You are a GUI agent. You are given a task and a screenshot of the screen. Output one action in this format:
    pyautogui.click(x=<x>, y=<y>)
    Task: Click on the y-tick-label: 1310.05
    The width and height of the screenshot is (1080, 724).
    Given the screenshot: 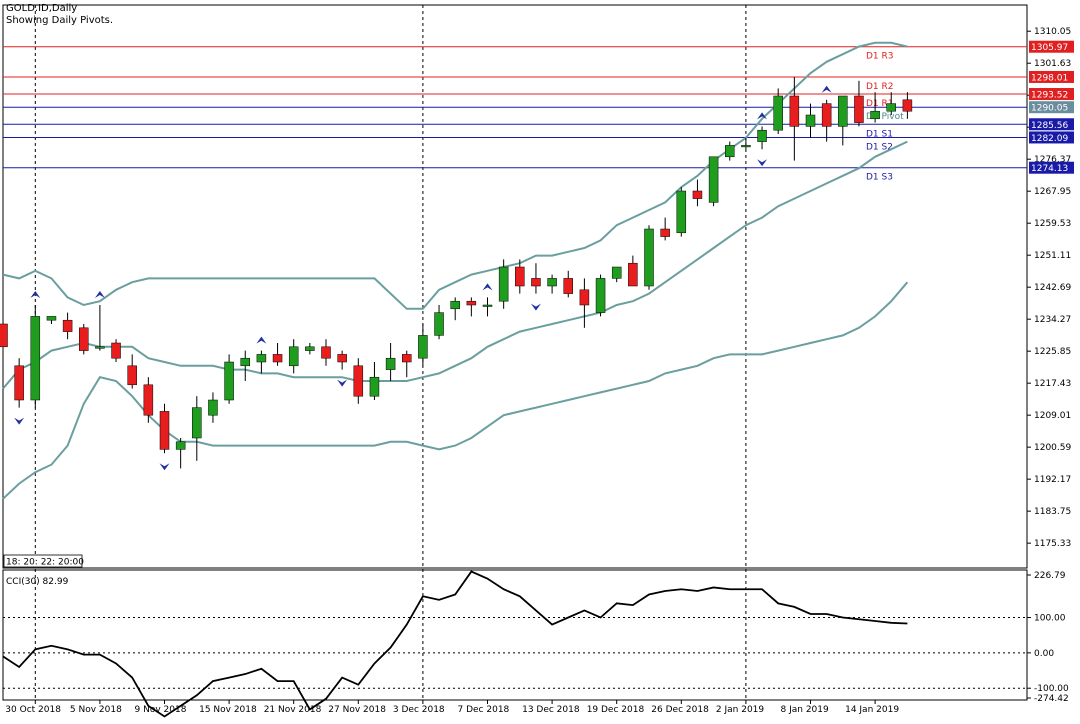 What is the action you would take?
    pyautogui.click(x=1052, y=32)
    